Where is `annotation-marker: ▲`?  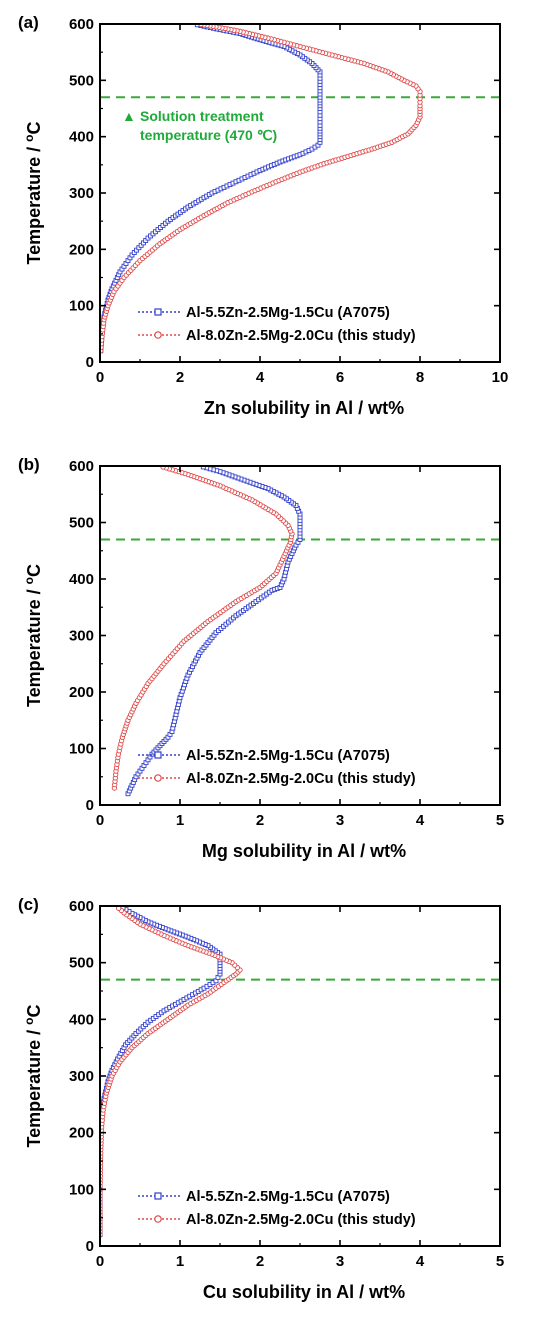 annotation-marker: ▲ is located at coordinates (129, 116).